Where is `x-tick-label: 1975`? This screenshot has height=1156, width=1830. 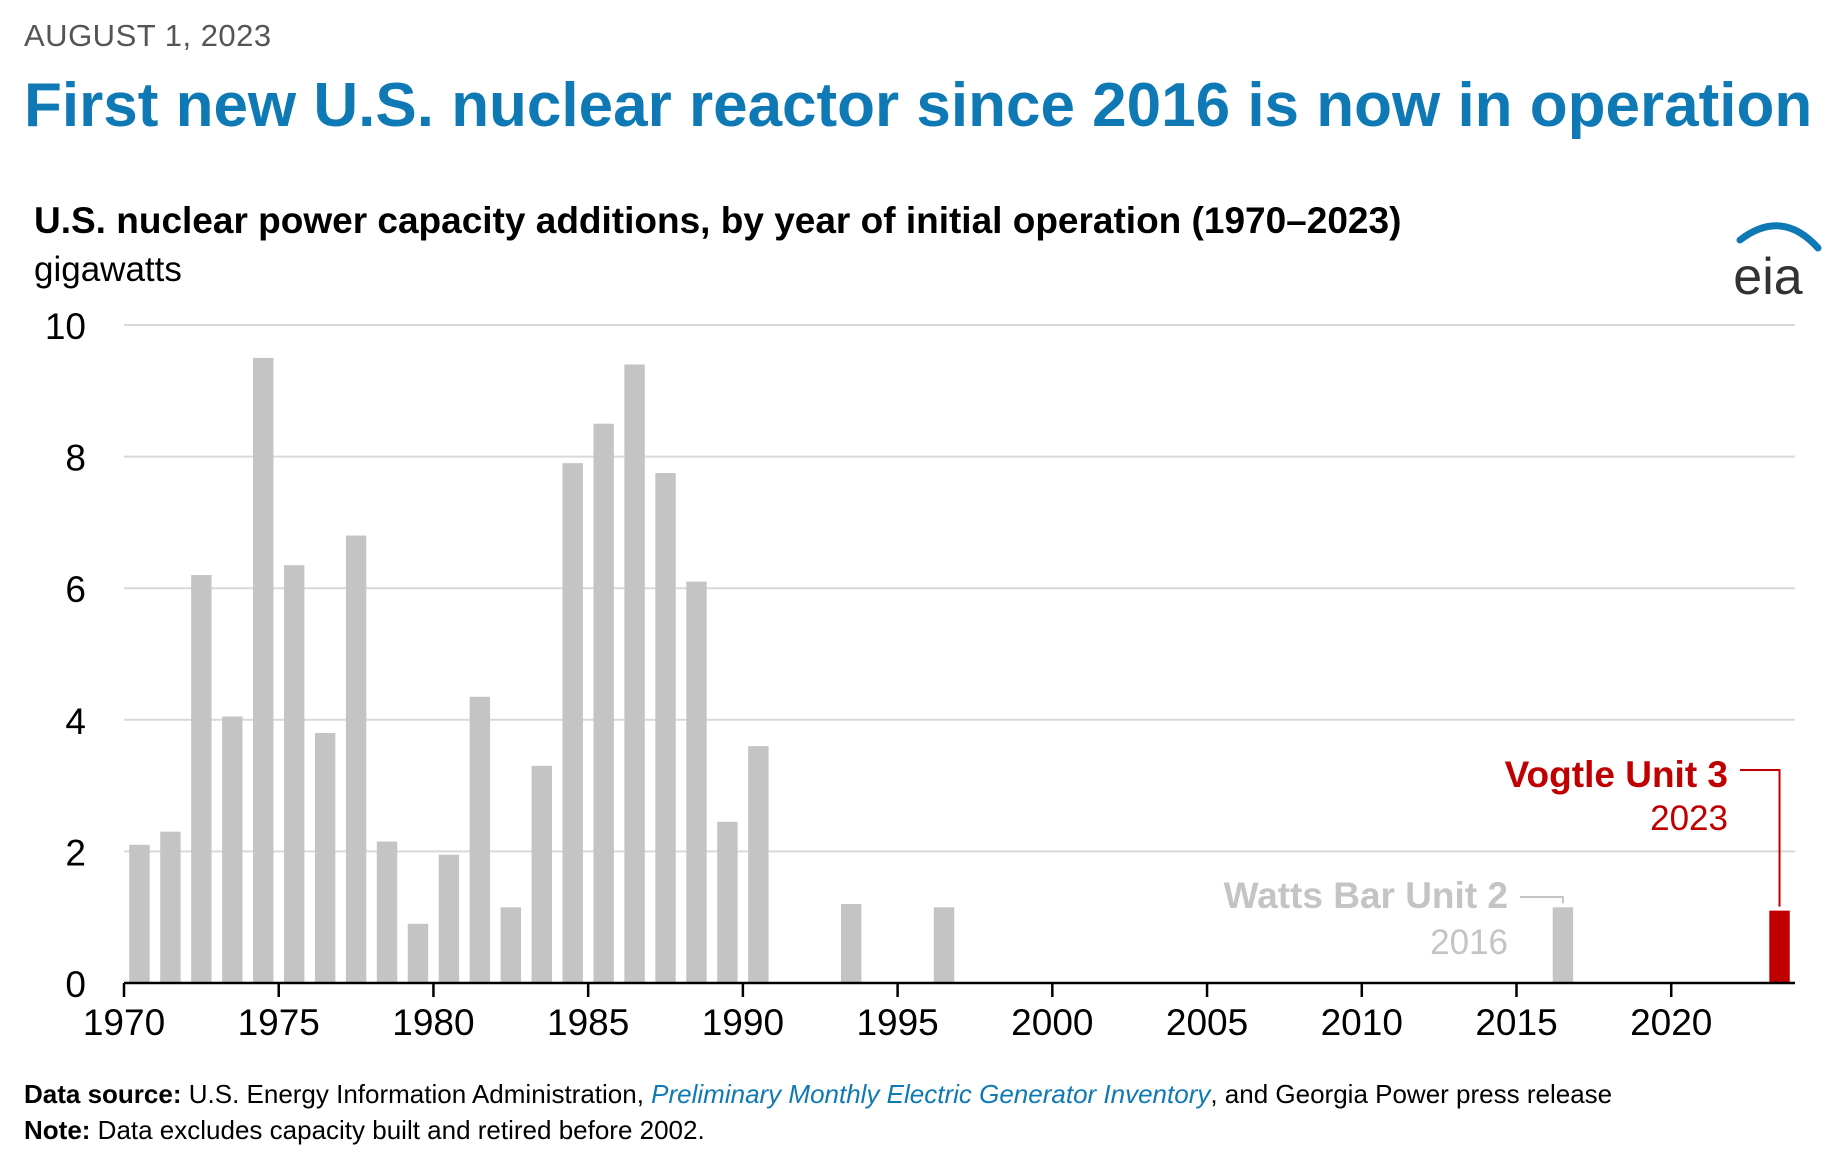
x-tick-label: 1975 is located at coordinates (279, 1022).